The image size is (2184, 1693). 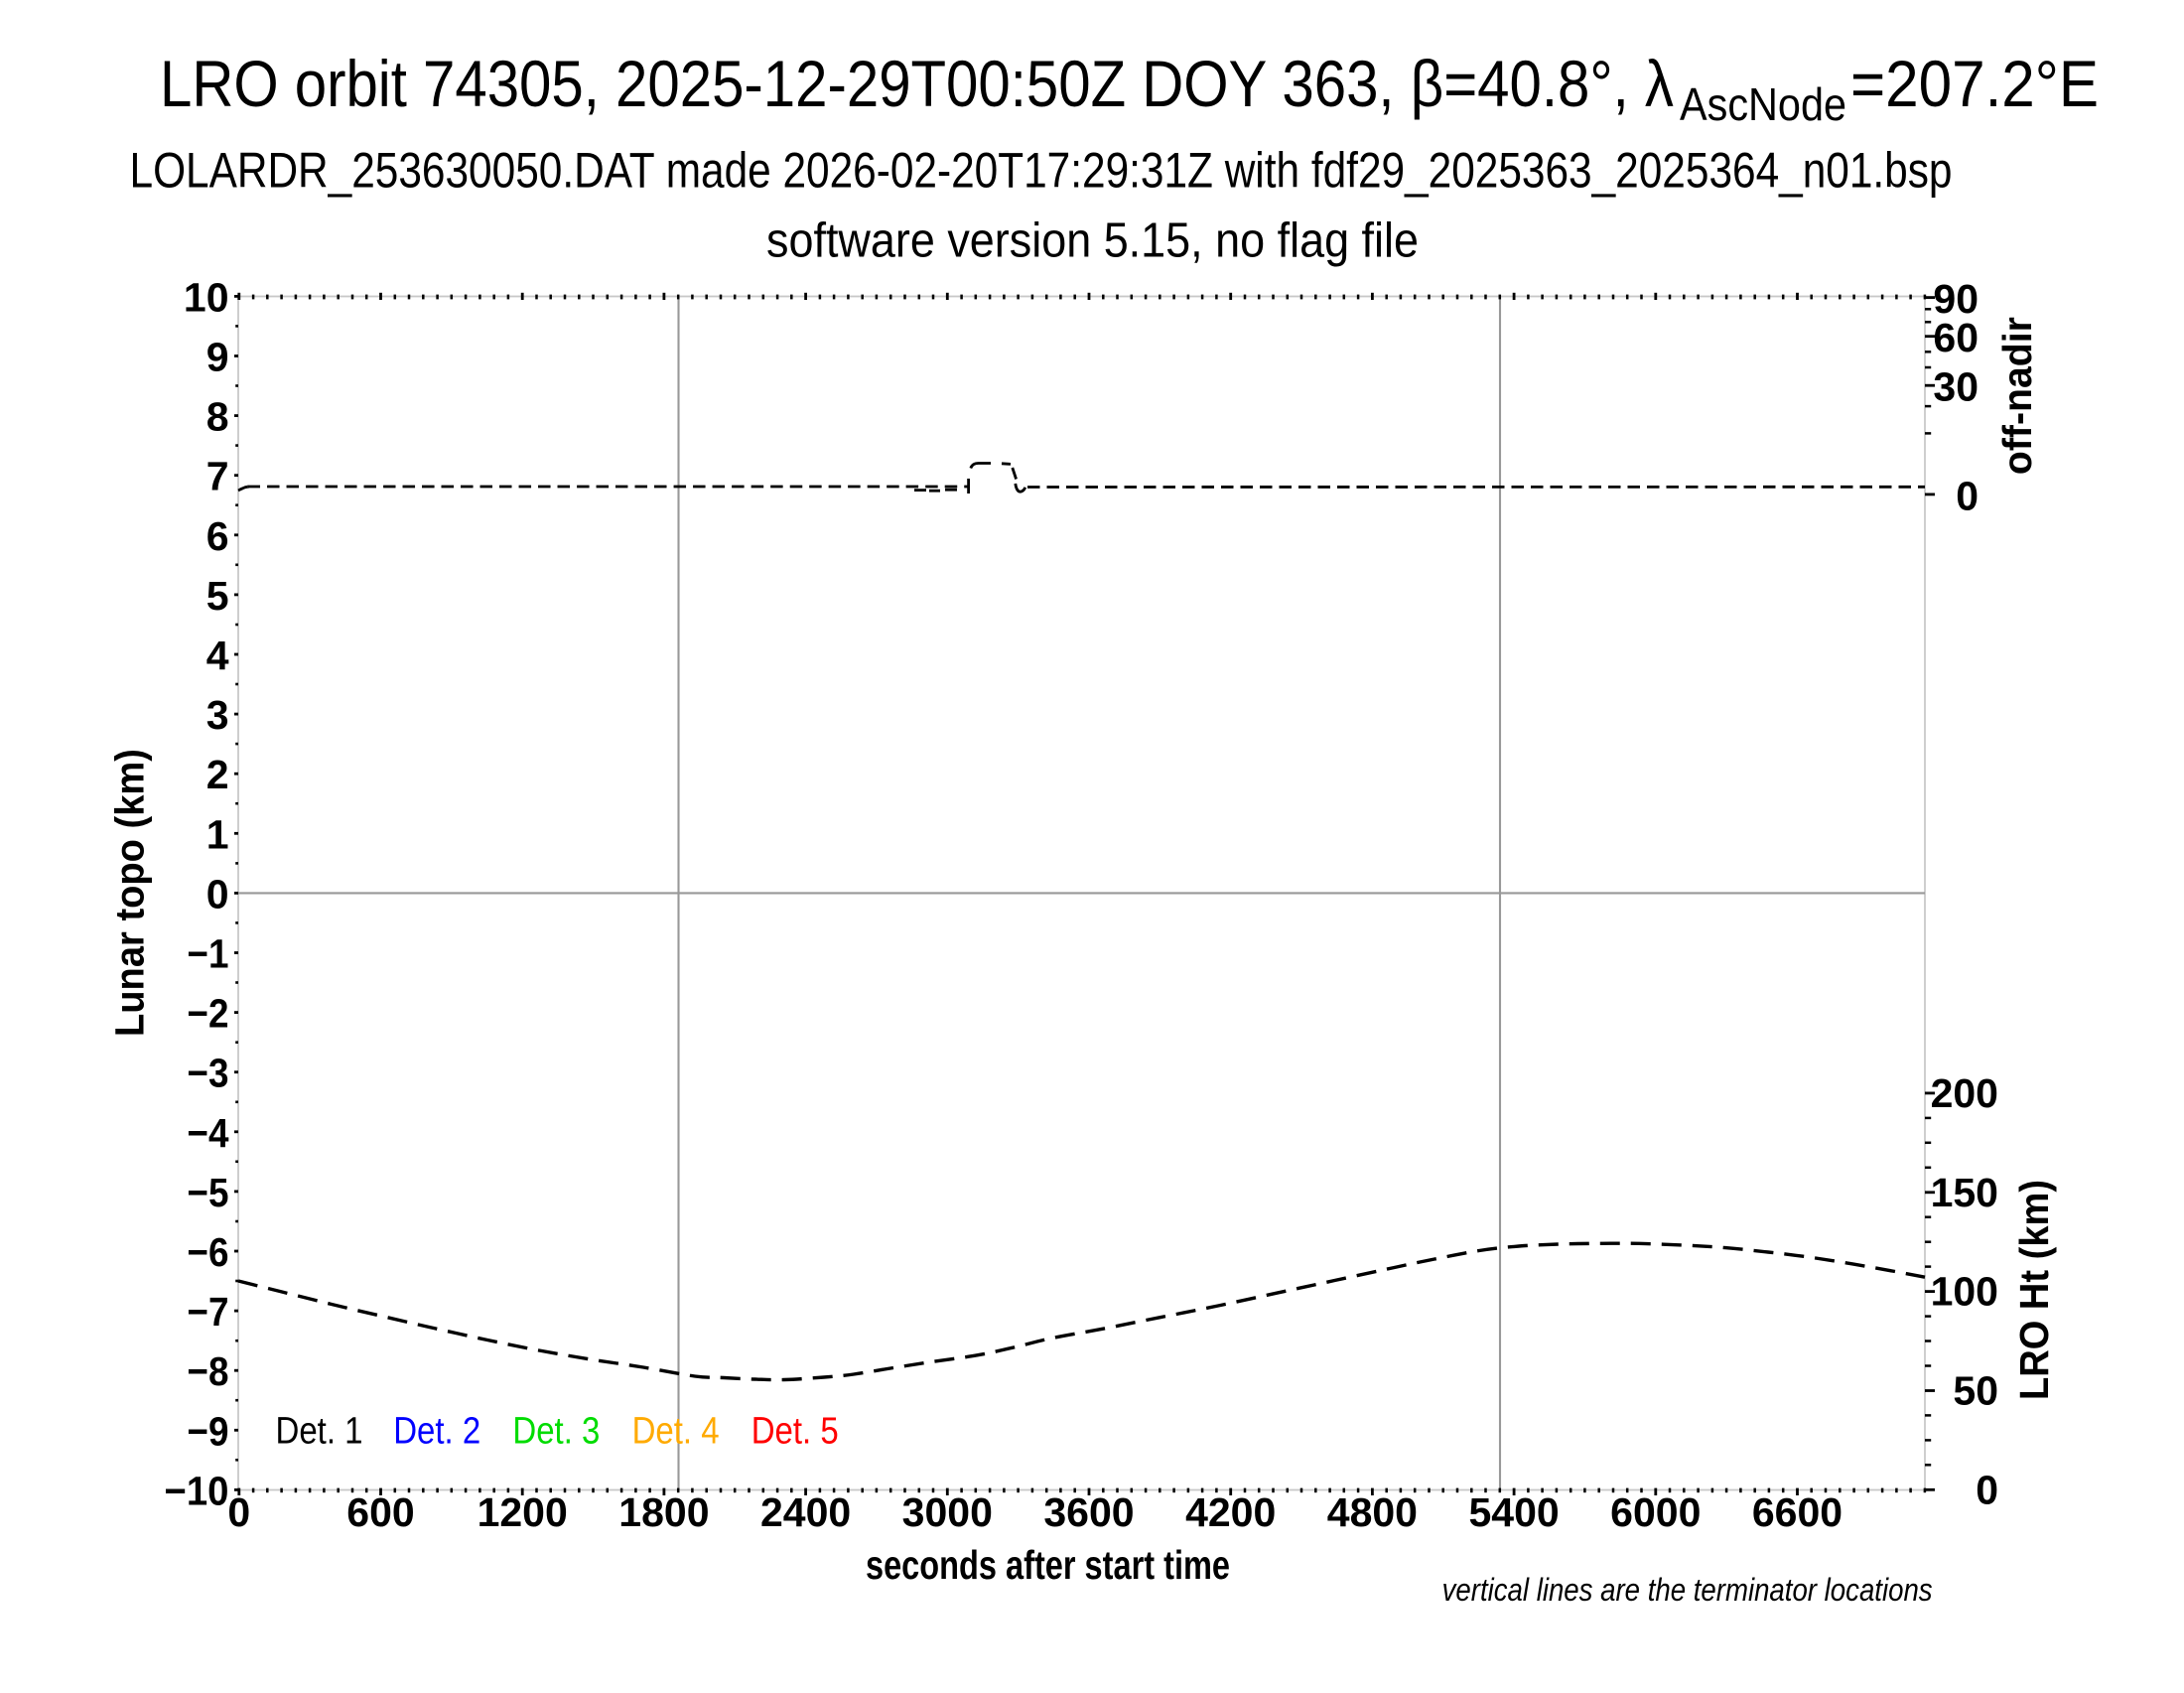 I want to click on svg-text: 1800, so click(x=663, y=1512).